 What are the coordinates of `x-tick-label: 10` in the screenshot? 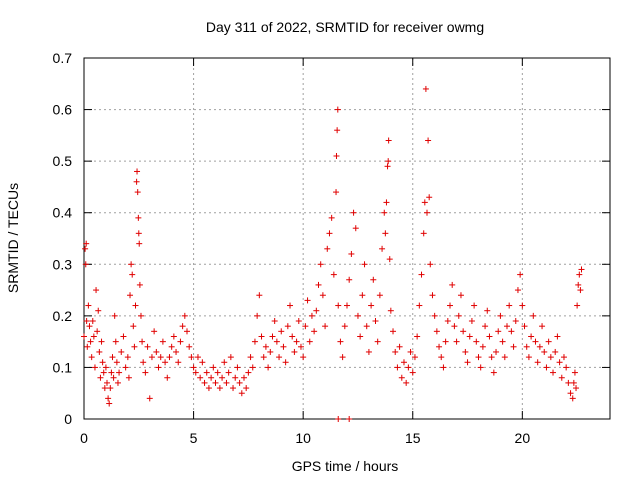 It's located at (303, 438).